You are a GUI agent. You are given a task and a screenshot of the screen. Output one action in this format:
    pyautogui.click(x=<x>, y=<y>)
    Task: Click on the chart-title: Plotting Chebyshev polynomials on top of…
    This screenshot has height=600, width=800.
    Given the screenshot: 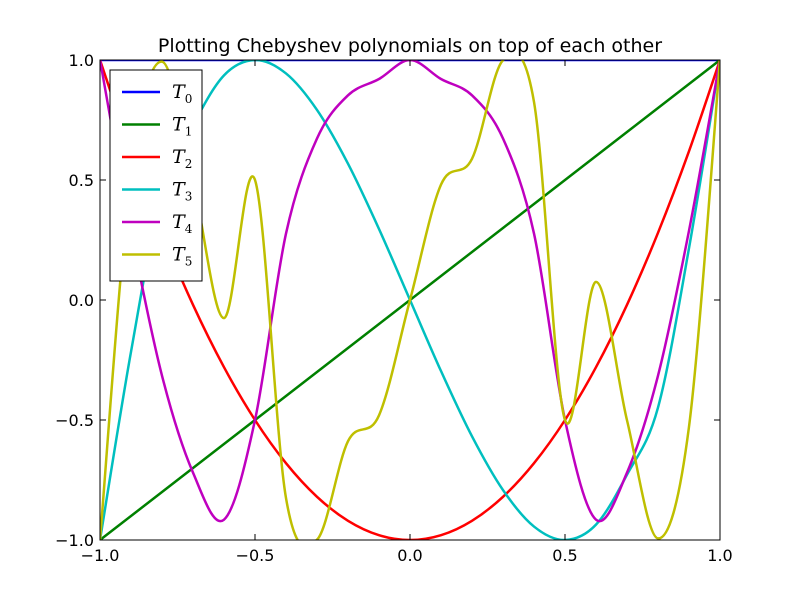 What is the action you would take?
    pyautogui.click(x=410, y=46)
    